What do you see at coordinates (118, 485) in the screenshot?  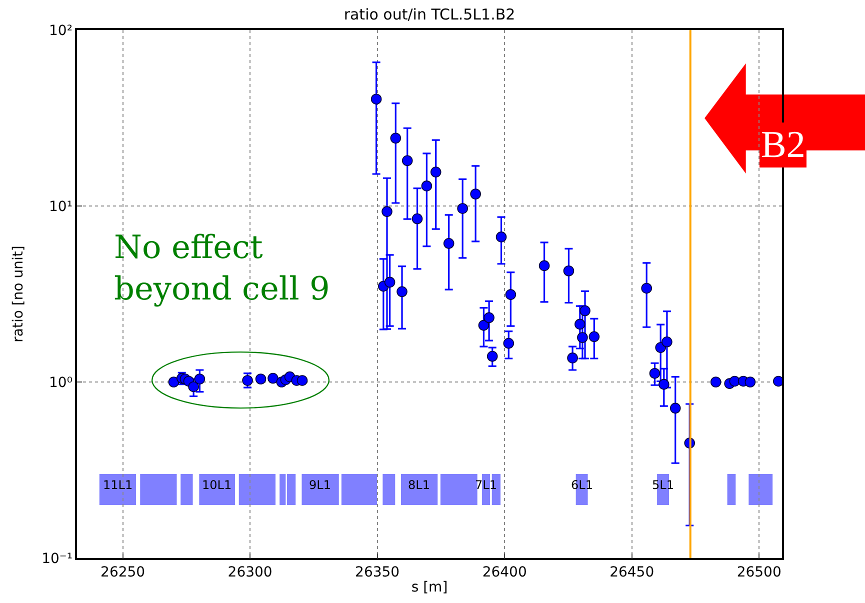 I see `band-label: 11L1` at bounding box center [118, 485].